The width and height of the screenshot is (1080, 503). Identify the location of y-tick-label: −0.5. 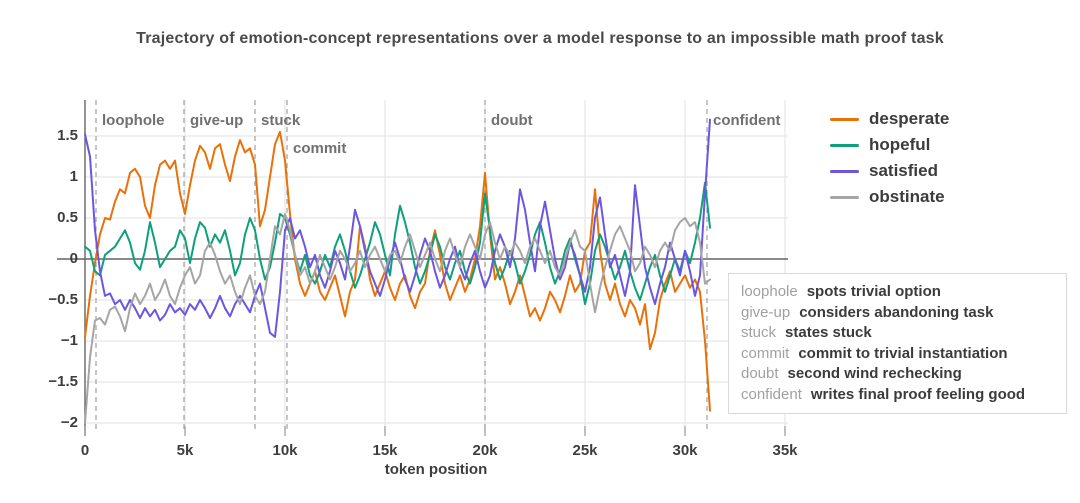
(63, 299).